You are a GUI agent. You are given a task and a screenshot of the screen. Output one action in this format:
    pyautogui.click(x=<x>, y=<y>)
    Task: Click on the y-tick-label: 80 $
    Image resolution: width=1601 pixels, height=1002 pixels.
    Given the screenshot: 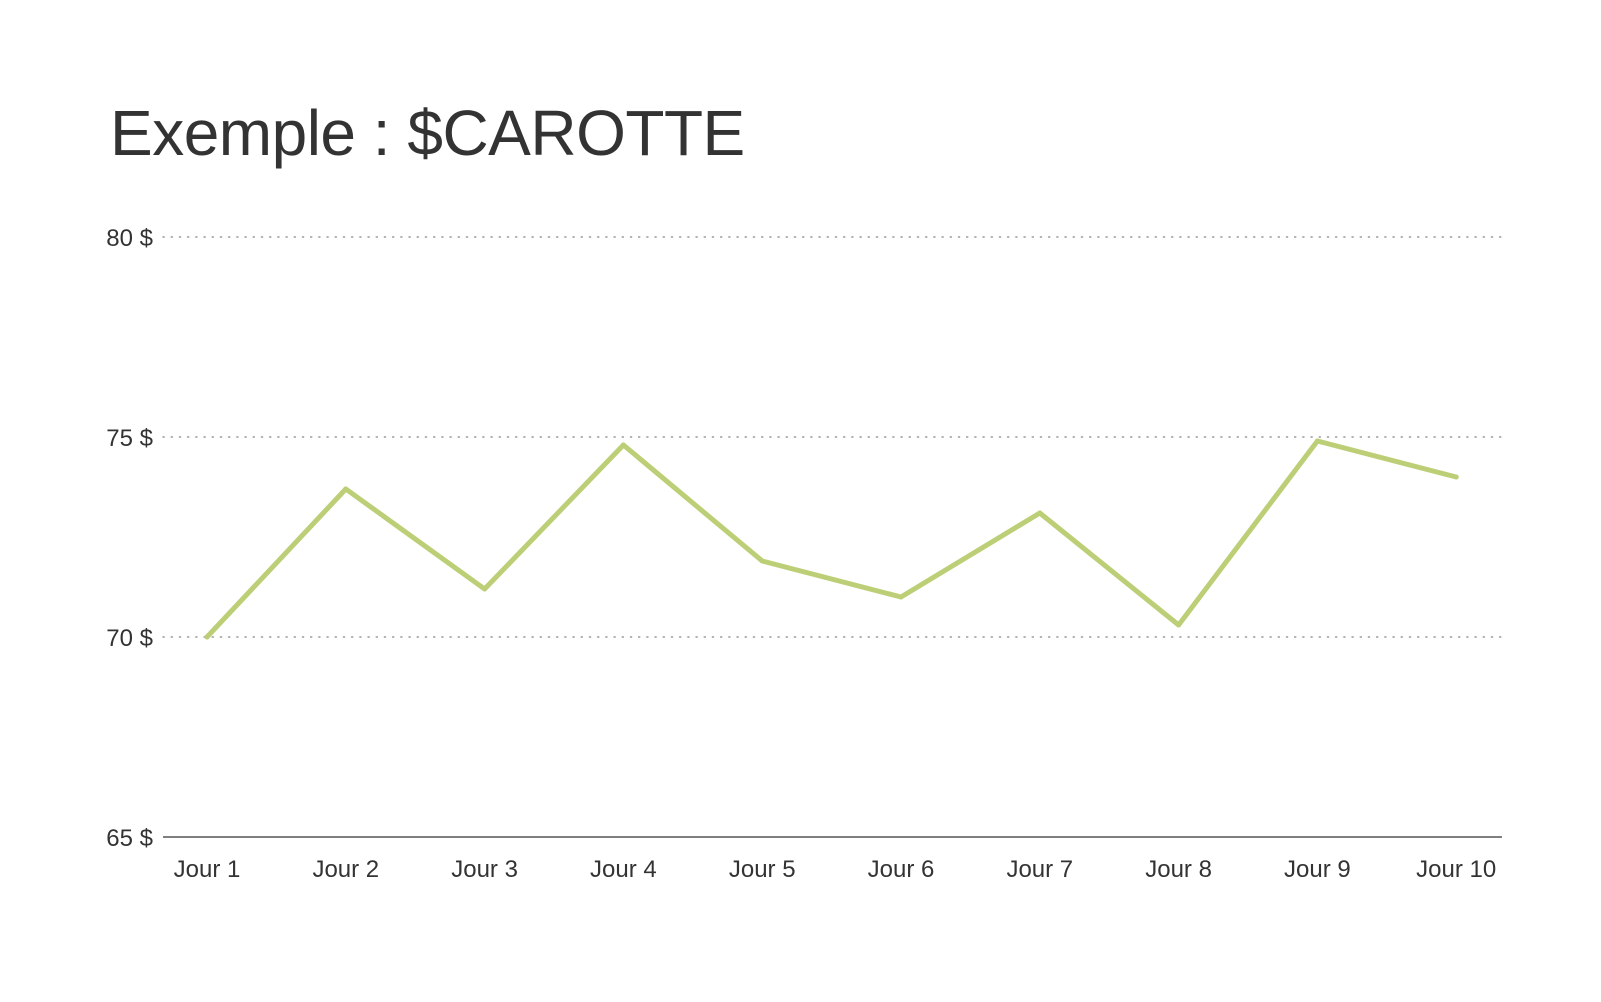 What is the action you would take?
    pyautogui.click(x=129, y=238)
    